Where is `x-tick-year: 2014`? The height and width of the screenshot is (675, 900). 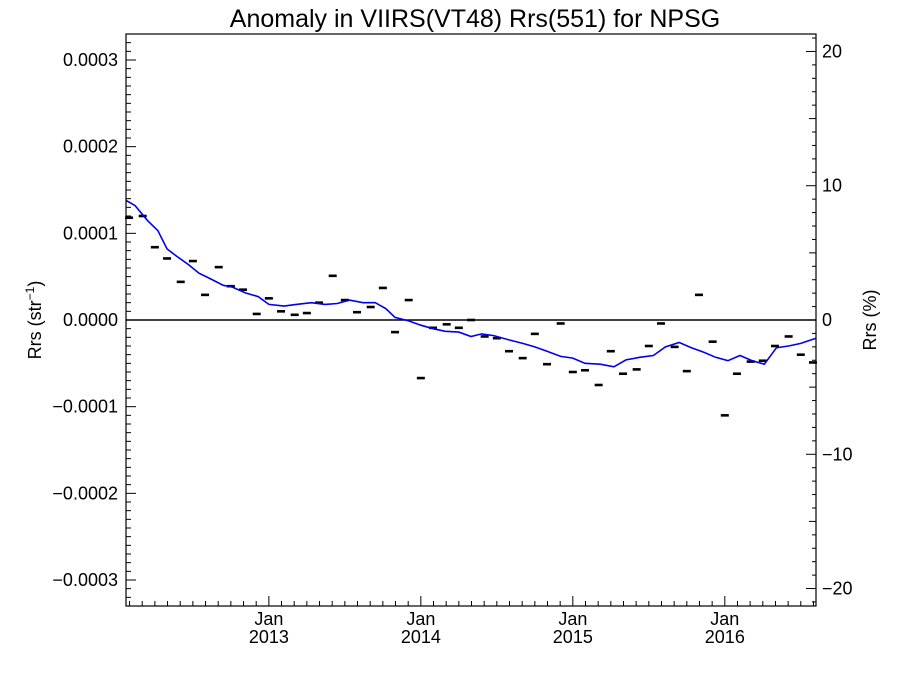 x-tick-year: 2014 is located at coordinates (421, 637).